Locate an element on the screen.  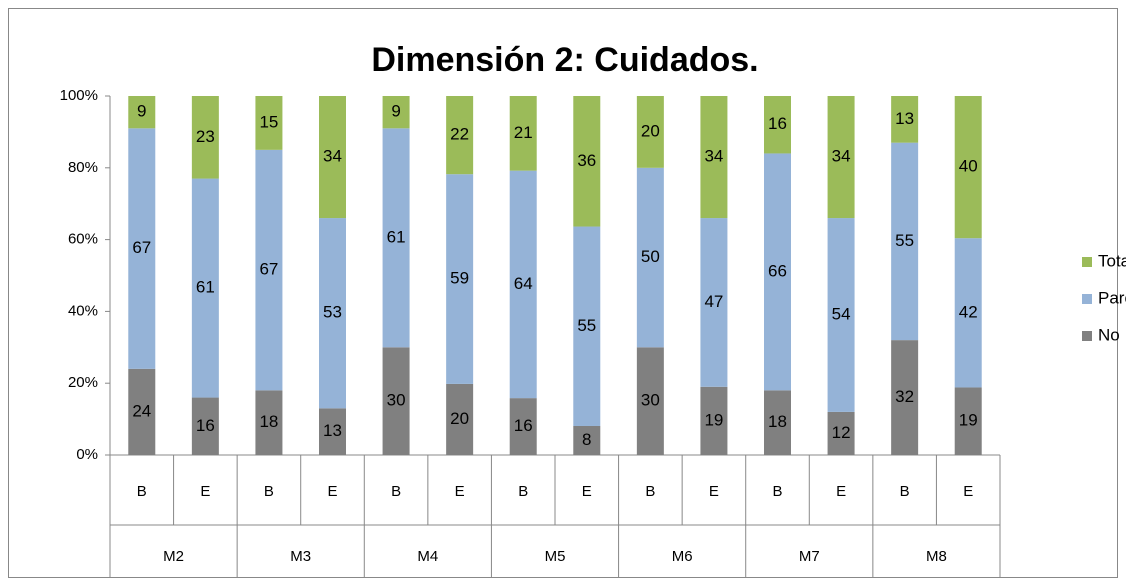
value-label: 22 is located at coordinates (459, 134).